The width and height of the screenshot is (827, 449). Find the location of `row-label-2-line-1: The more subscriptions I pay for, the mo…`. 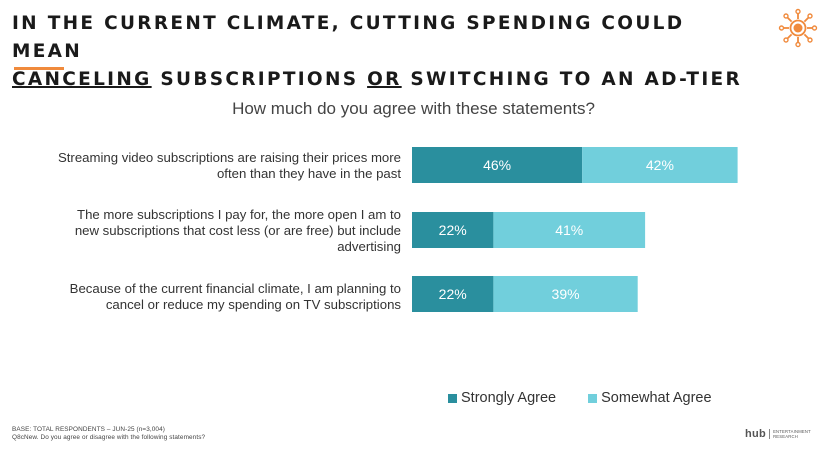

row-label-2-line-1: The more subscriptions I pay for, the mo… is located at coordinates (239, 214).